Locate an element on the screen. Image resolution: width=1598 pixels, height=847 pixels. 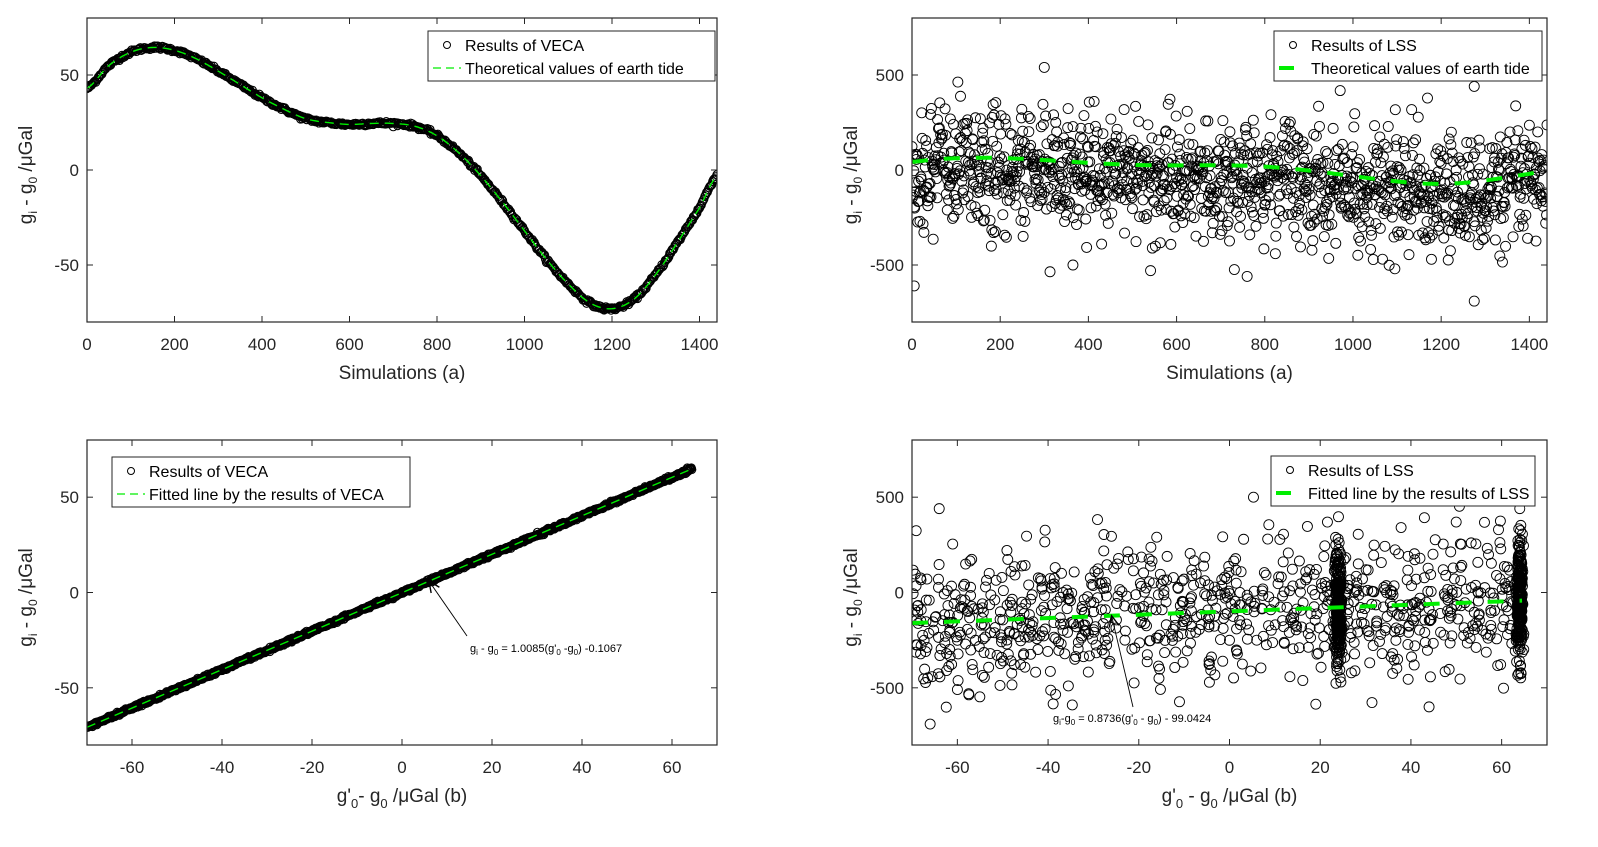
x-label-part: /μGal (b) is located at coordinates (428, 796).